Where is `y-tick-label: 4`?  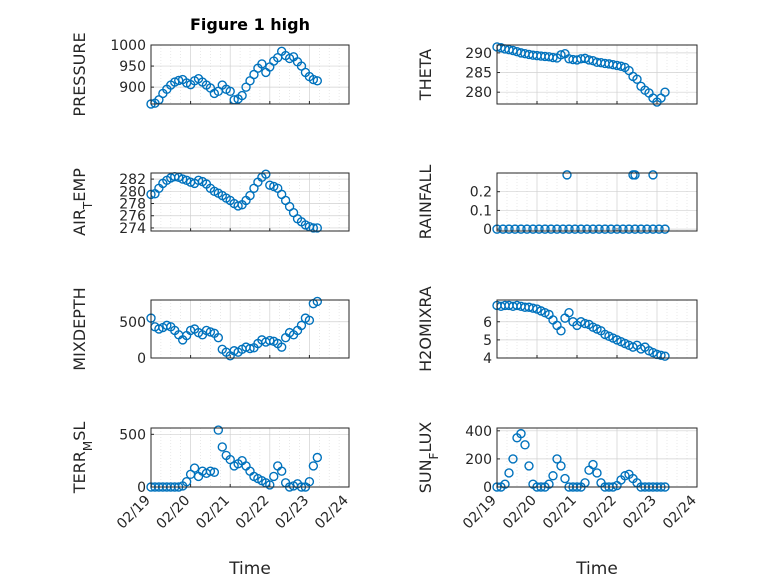
y-tick-label: 4 is located at coordinates (487, 359).